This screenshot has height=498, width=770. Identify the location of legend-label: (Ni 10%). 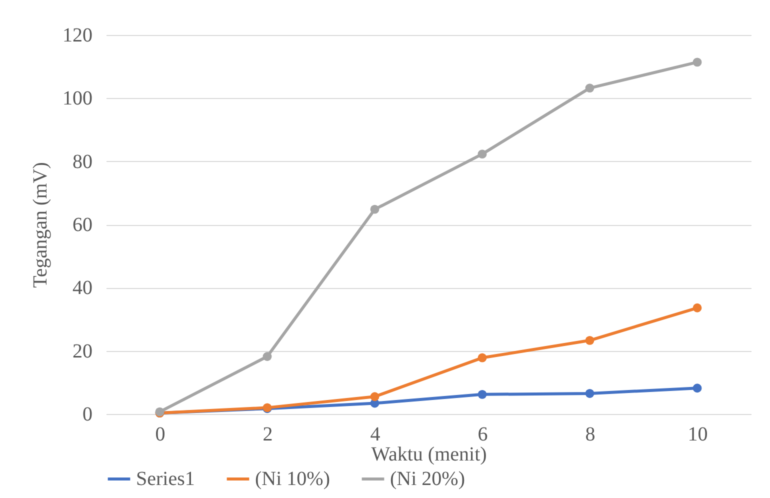
(292, 479).